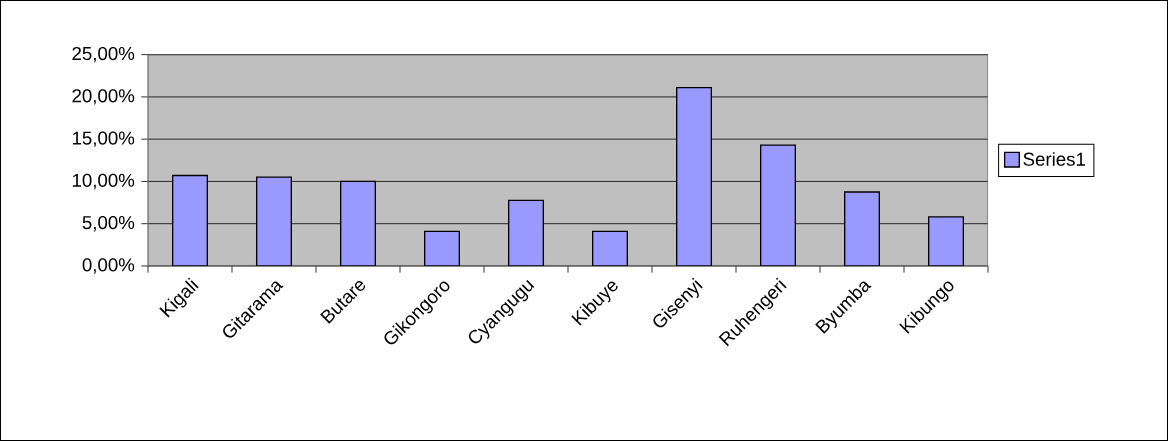 The height and width of the screenshot is (441, 1168). I want to click on y-tick-label: 5,00%, so click(108, 224).